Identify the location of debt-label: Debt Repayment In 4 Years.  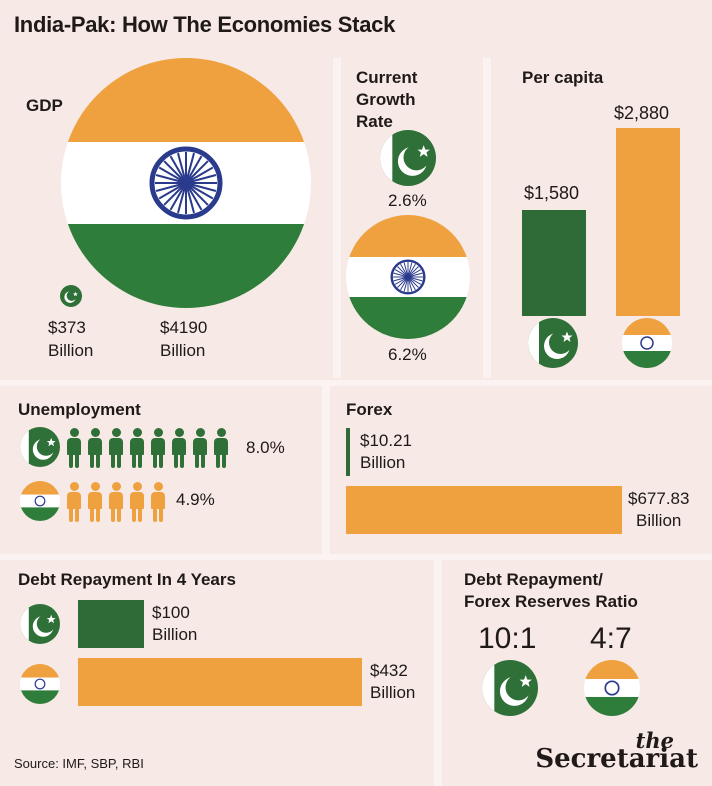
(127, 579).